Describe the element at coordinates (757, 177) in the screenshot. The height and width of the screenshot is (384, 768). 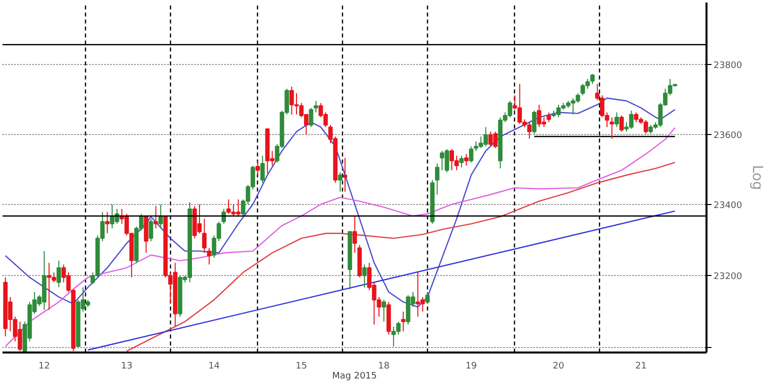
I see `y-axis-title: Log` at that location.